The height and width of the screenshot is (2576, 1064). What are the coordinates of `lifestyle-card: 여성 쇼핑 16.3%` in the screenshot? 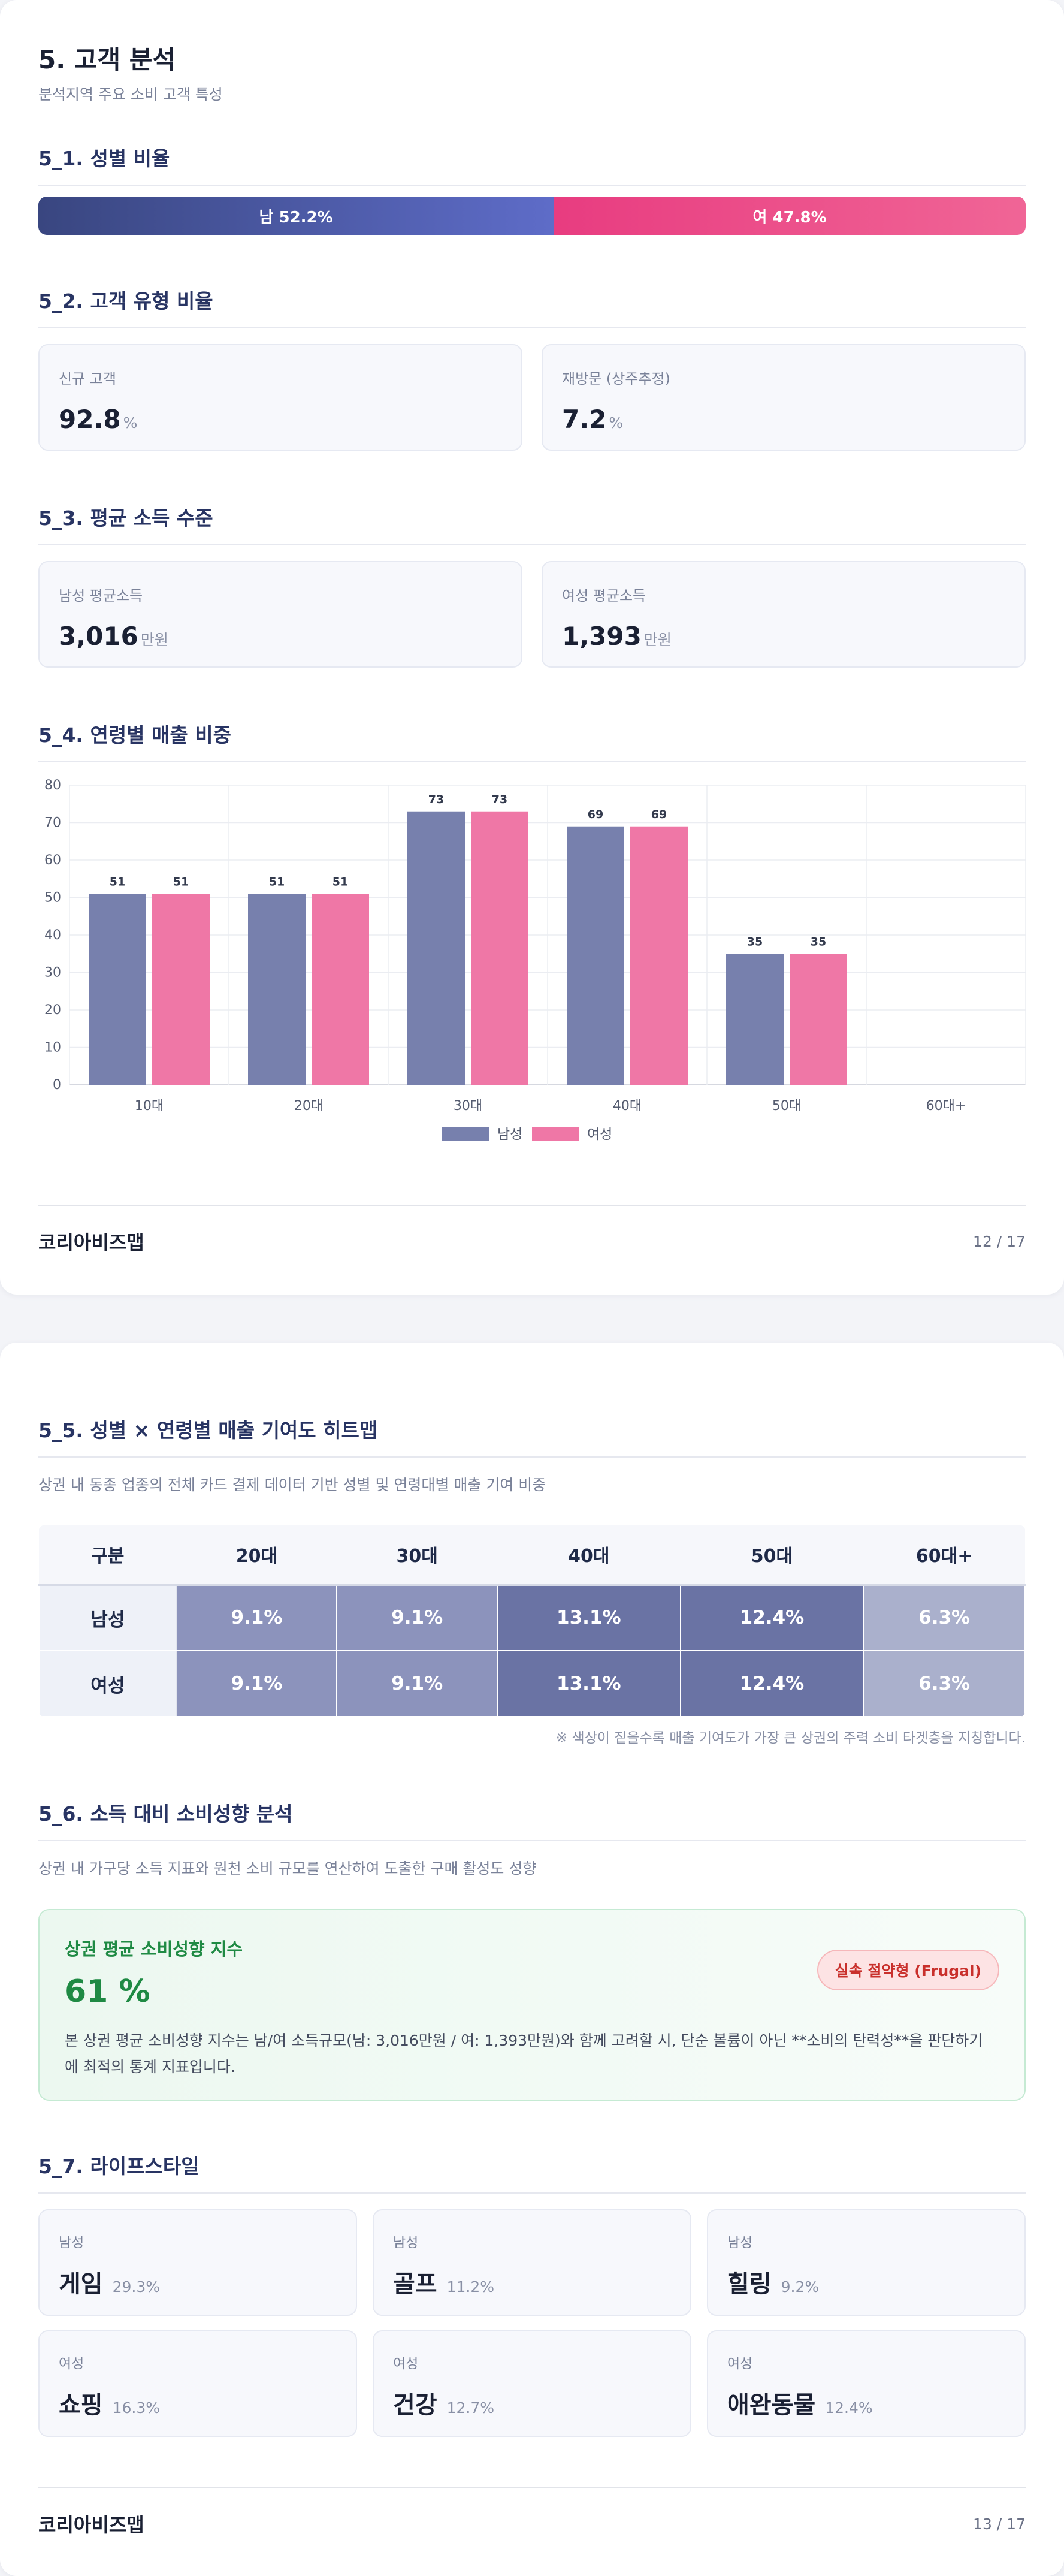 It's located at (197, 2383).